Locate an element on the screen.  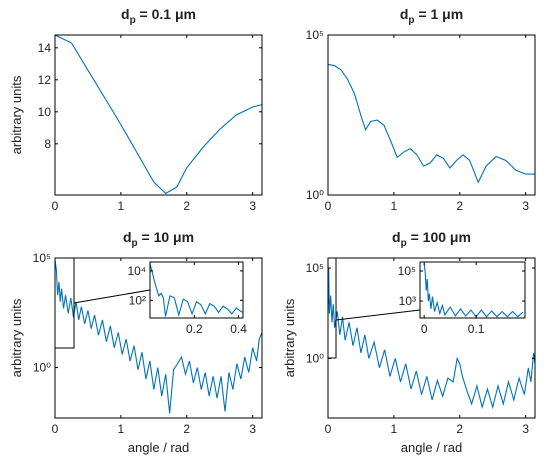
zoom-guides is located at coordinates (237, 308).